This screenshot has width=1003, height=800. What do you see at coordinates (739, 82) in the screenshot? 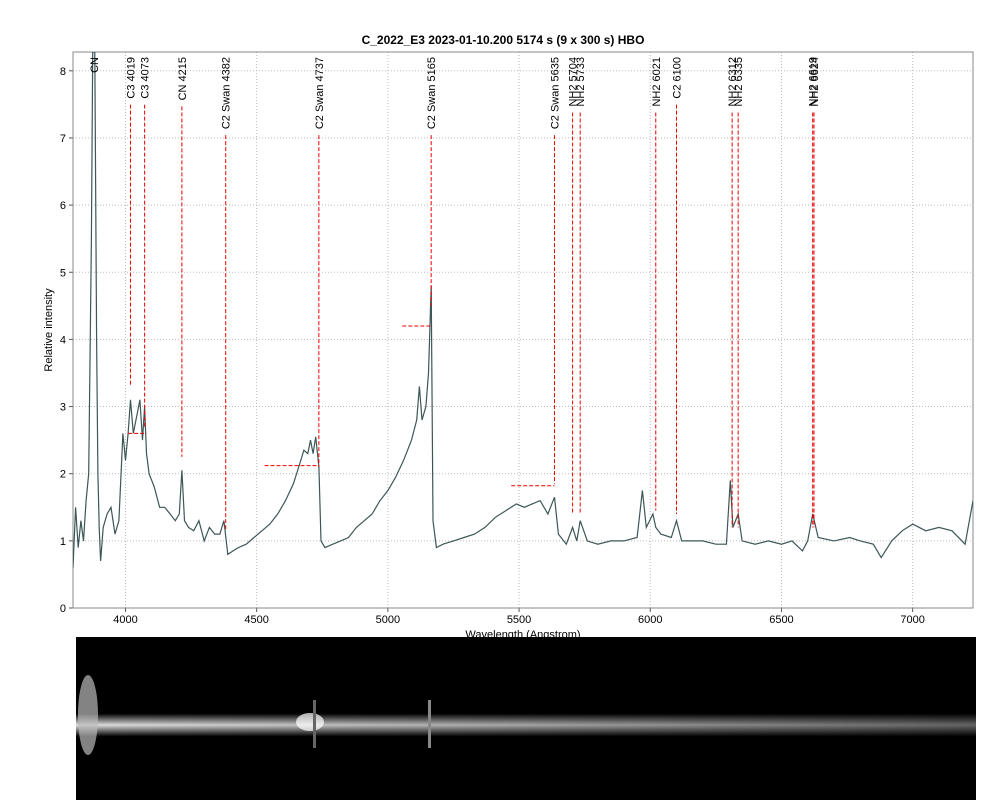
I see `line-label: NH2 6335` at bounding box center [739, 82].